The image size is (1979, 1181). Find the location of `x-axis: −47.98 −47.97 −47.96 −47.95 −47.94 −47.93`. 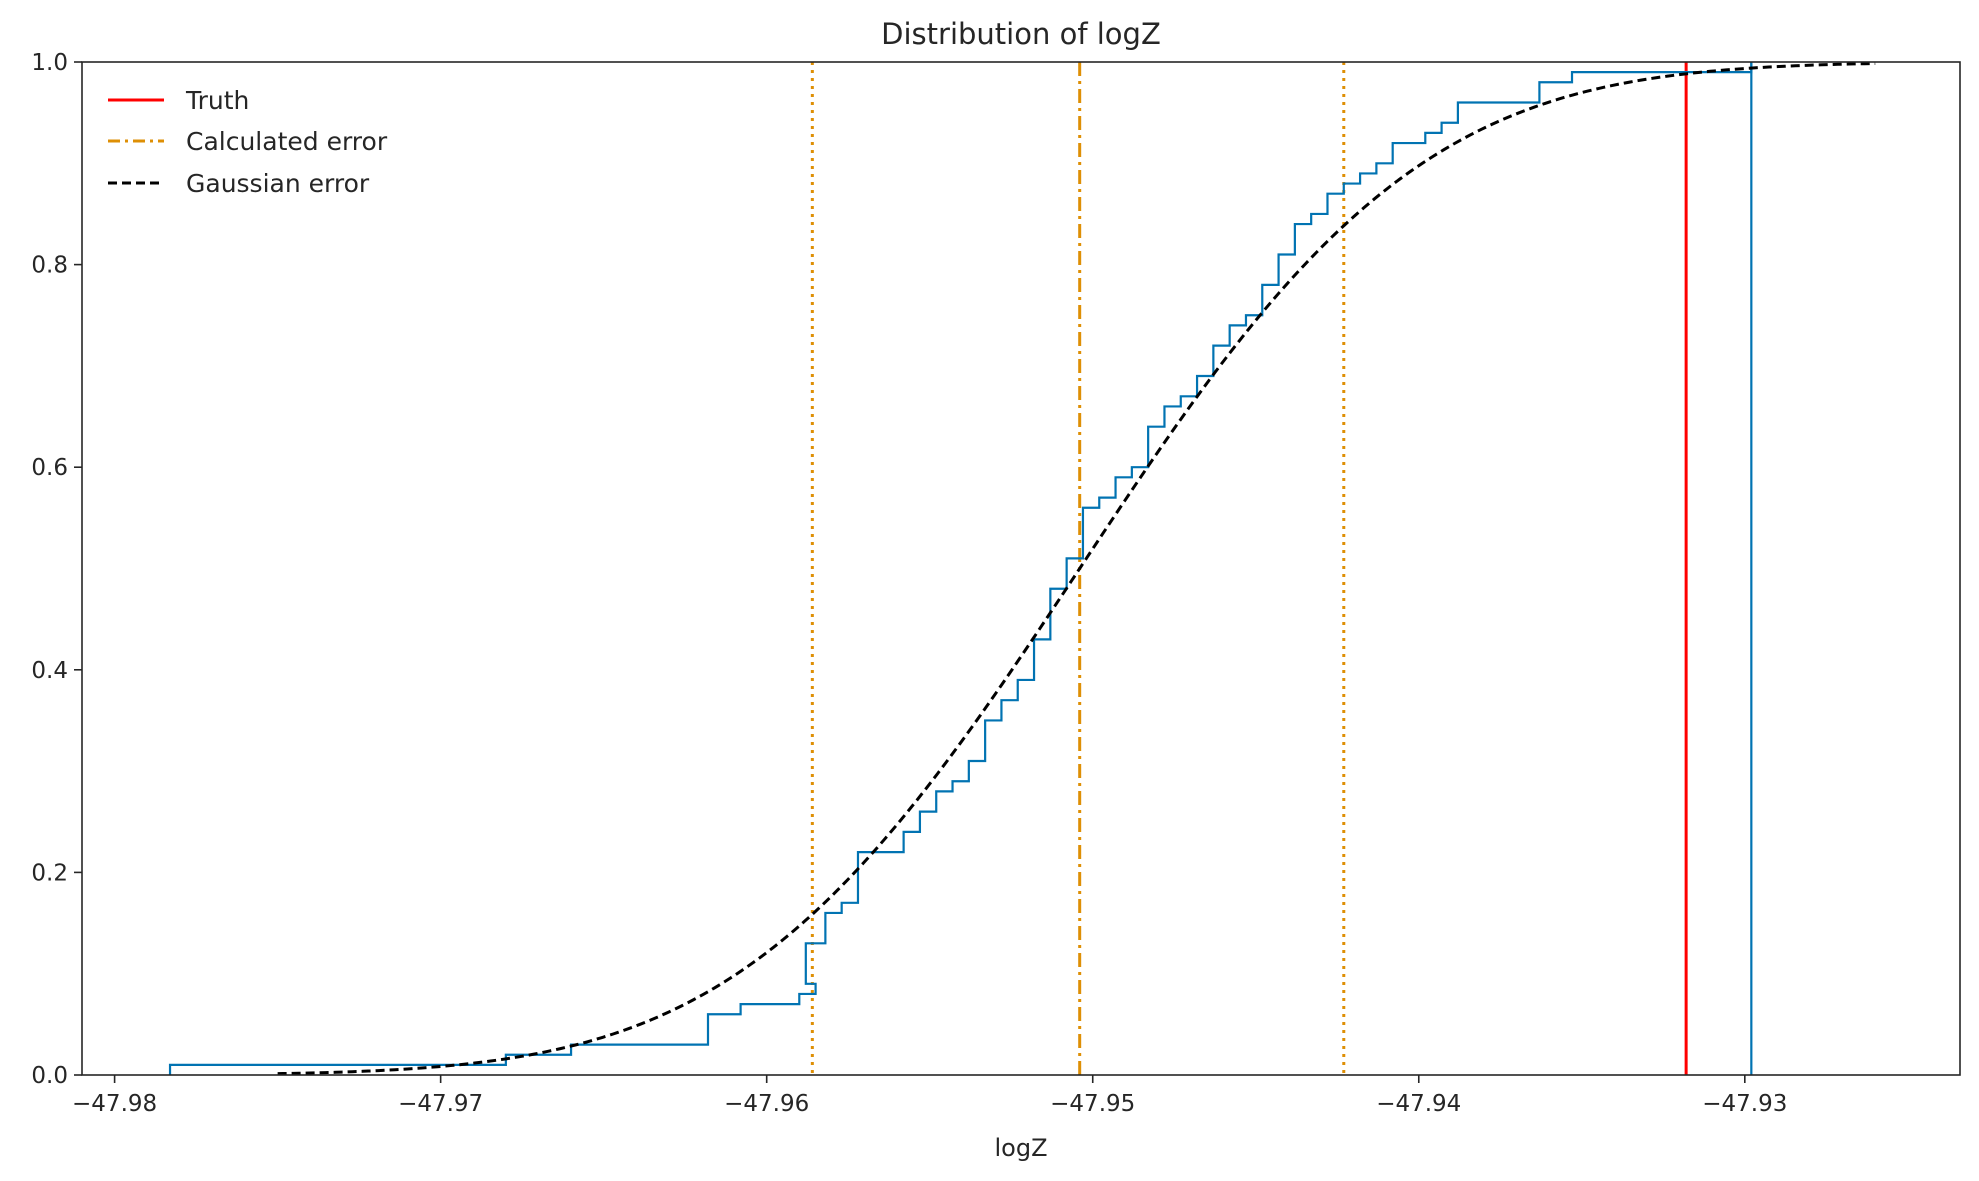

x-axis: −47.98 −47.97 −47.96 −47.95 −47.94 −47.93 is located at coordinates (929, 1096).